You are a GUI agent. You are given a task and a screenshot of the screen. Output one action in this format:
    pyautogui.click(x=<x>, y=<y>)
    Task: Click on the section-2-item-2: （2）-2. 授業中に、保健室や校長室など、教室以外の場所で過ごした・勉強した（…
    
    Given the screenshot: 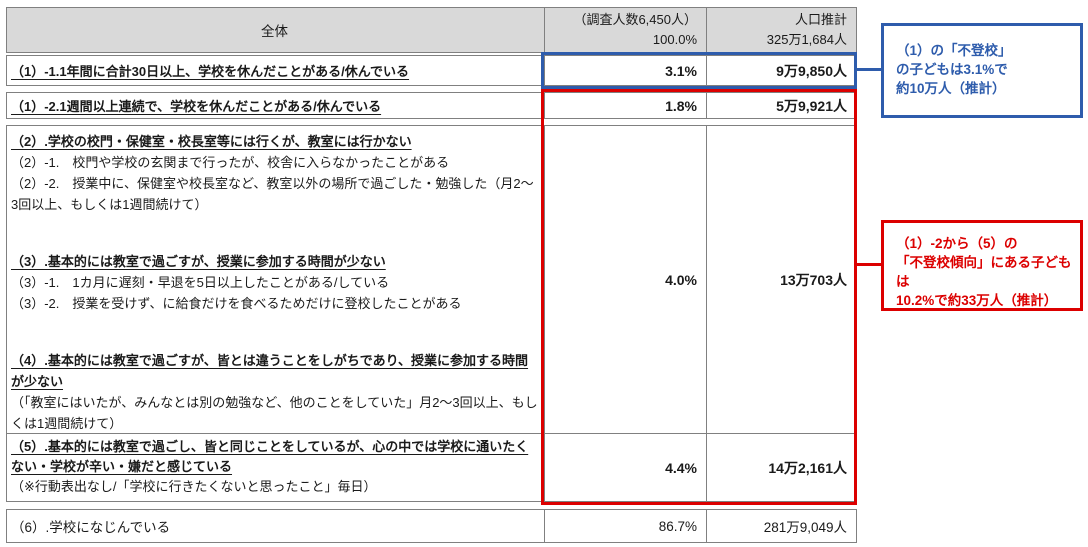 What is the action you would take?
    pyautogui.click(x=272, y=194)
    